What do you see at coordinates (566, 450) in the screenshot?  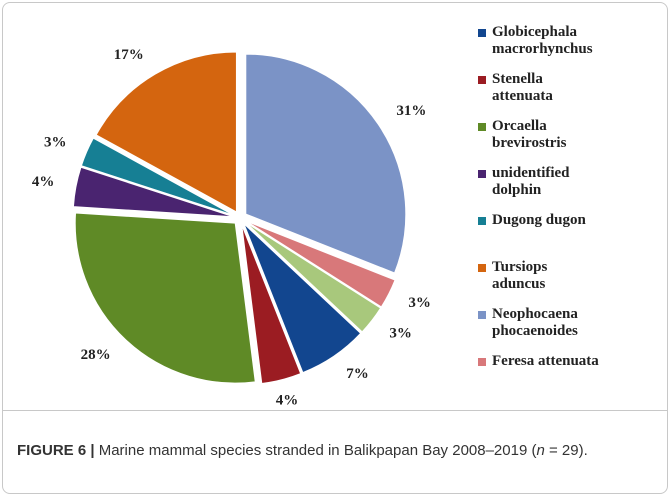 I see `caption-rest: = 29).` at bounding box center [566, 450].